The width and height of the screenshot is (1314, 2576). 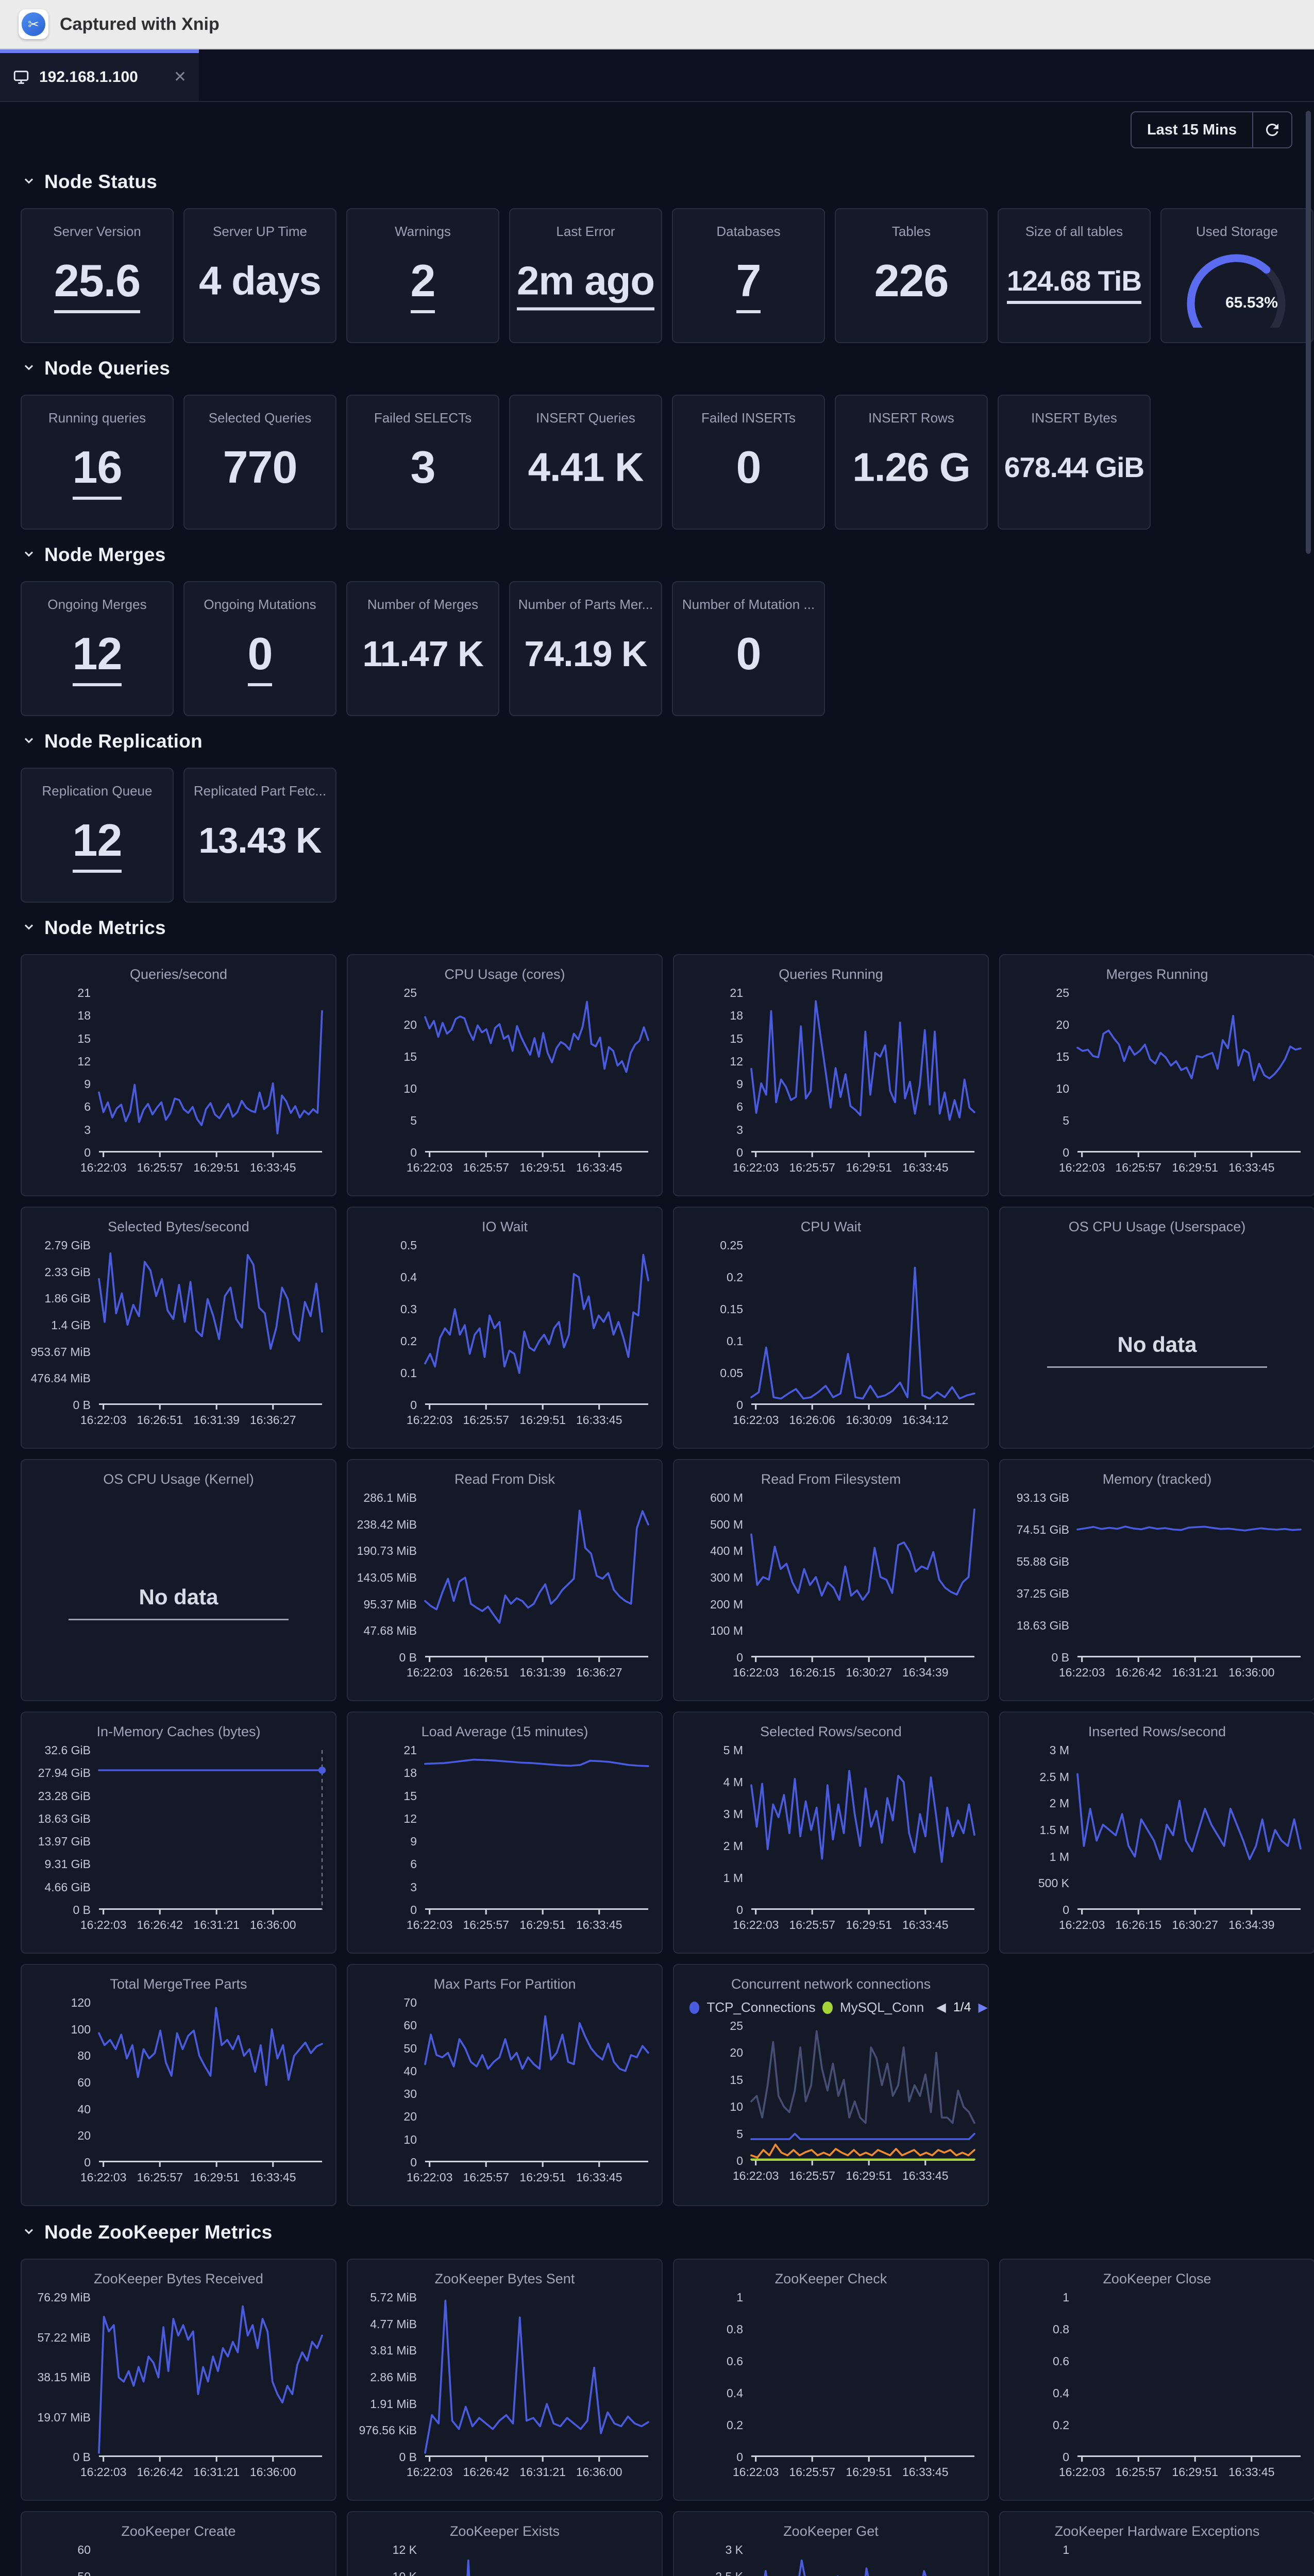 I want to click on stat-card: Replicated Part Fetc... 13.43 K, so click(x=259, y=835).